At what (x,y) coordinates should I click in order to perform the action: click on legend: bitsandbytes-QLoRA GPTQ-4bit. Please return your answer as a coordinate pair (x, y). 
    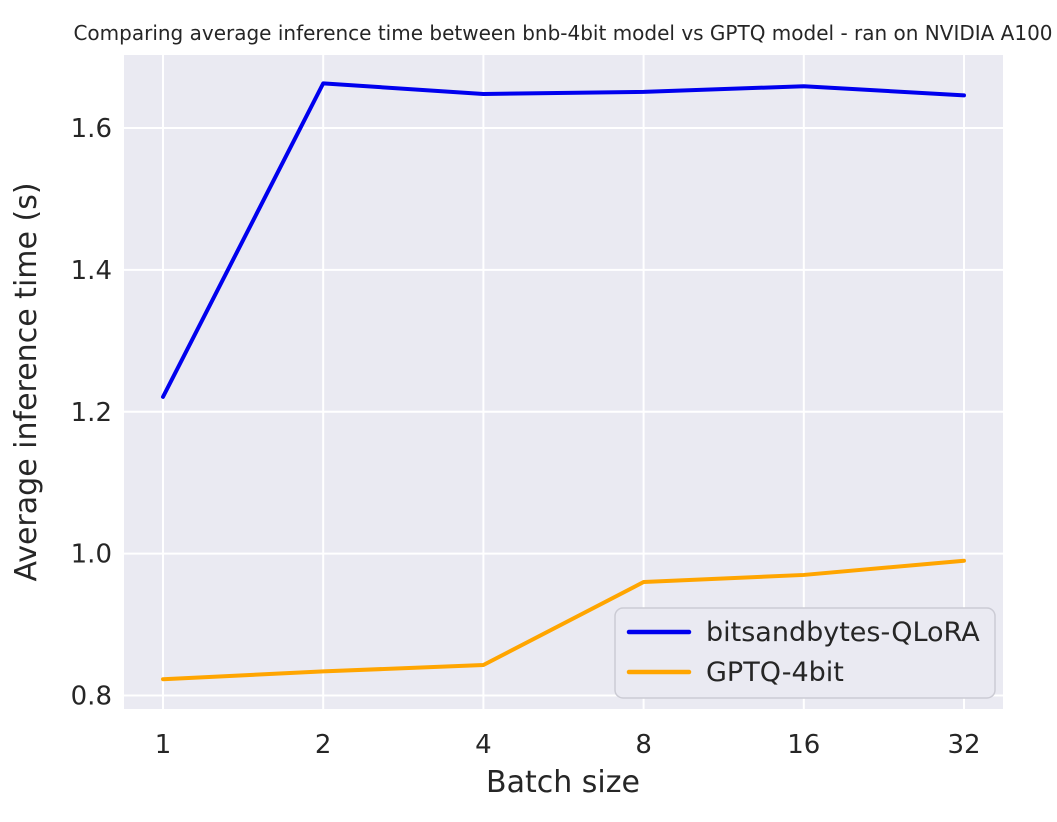
    Looking at the image, I should click on (805, 653).